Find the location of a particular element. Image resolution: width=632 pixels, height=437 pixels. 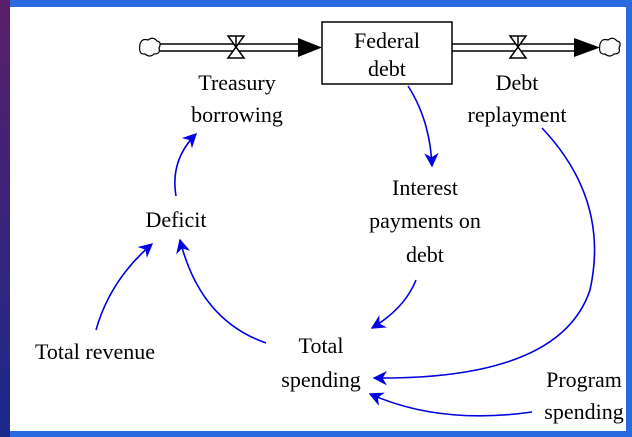

variable-label: debt is located at coordinates (425, 254).